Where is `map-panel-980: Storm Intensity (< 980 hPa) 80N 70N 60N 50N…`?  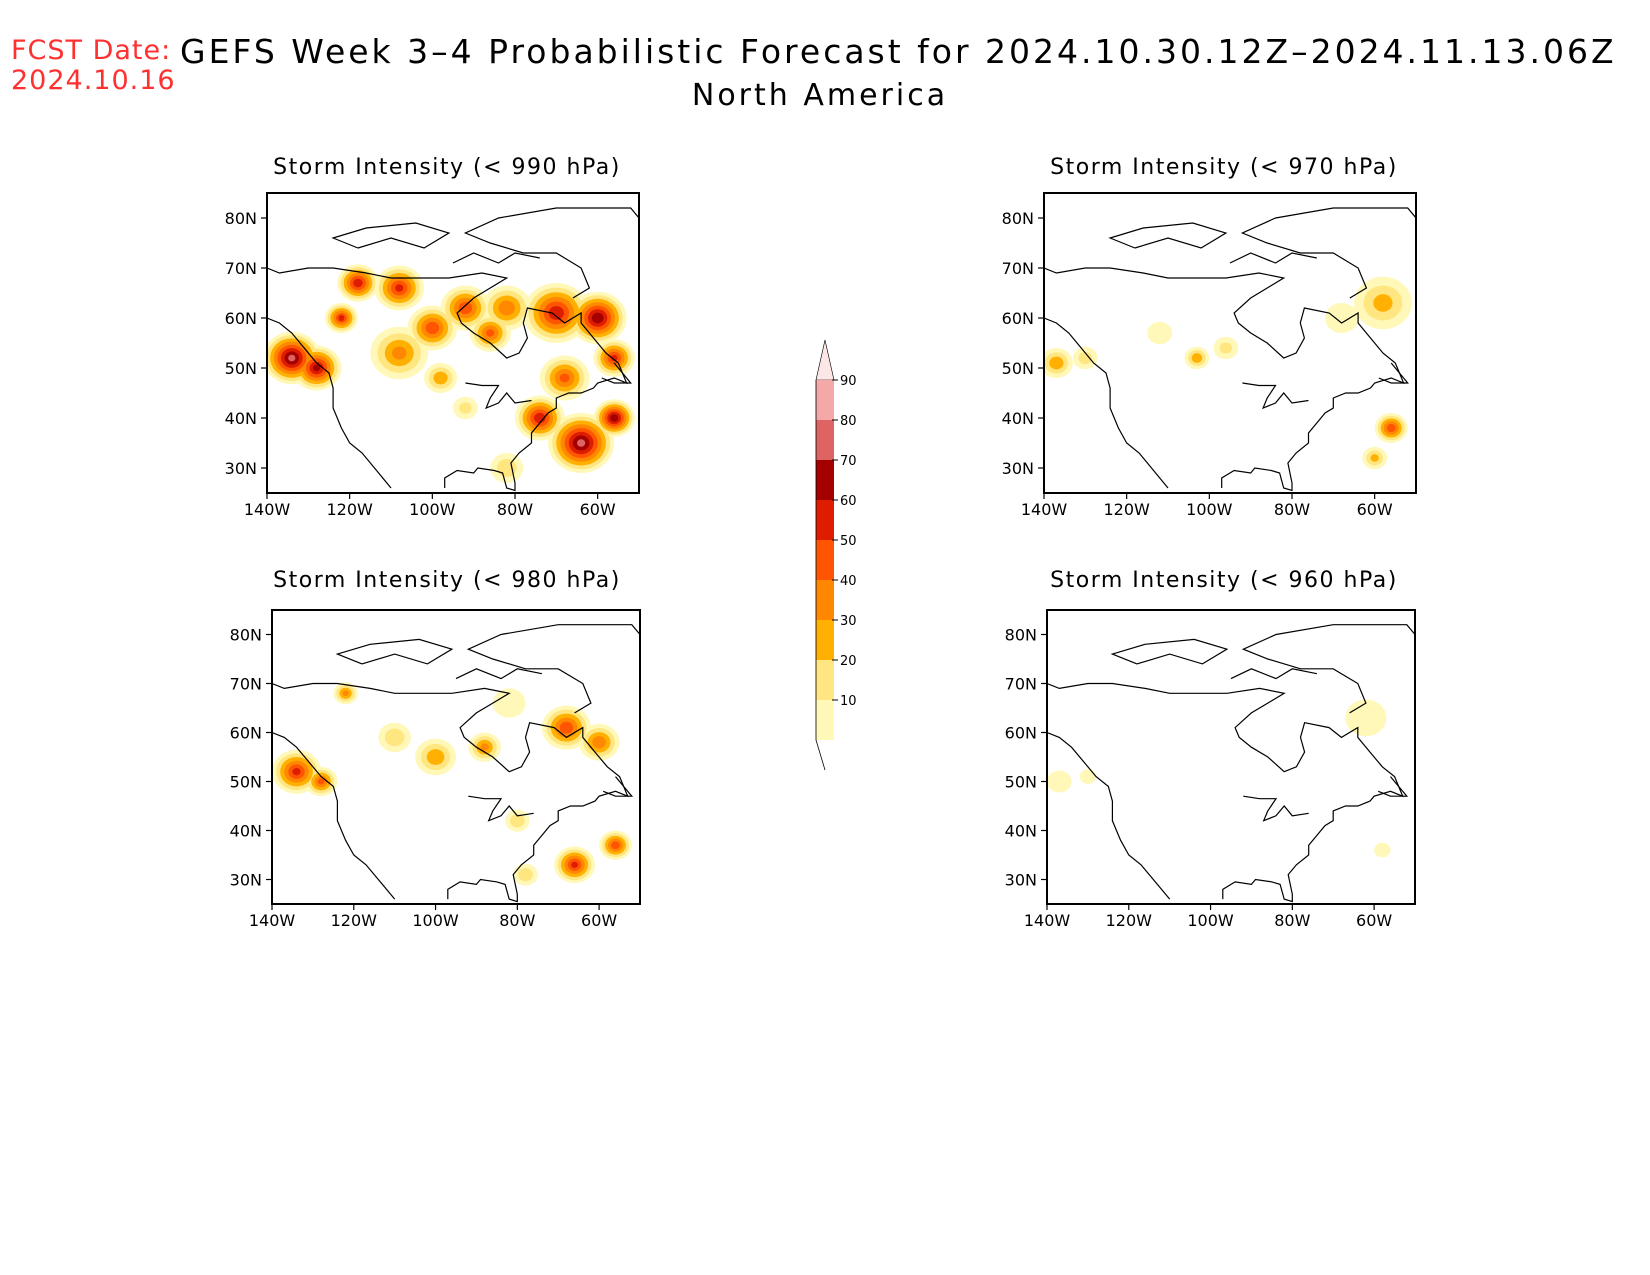
map-panel-980: Storm Intensity (< 980 hPa) 80N 70N 60N 50N… is located at coordinates (435, 749).